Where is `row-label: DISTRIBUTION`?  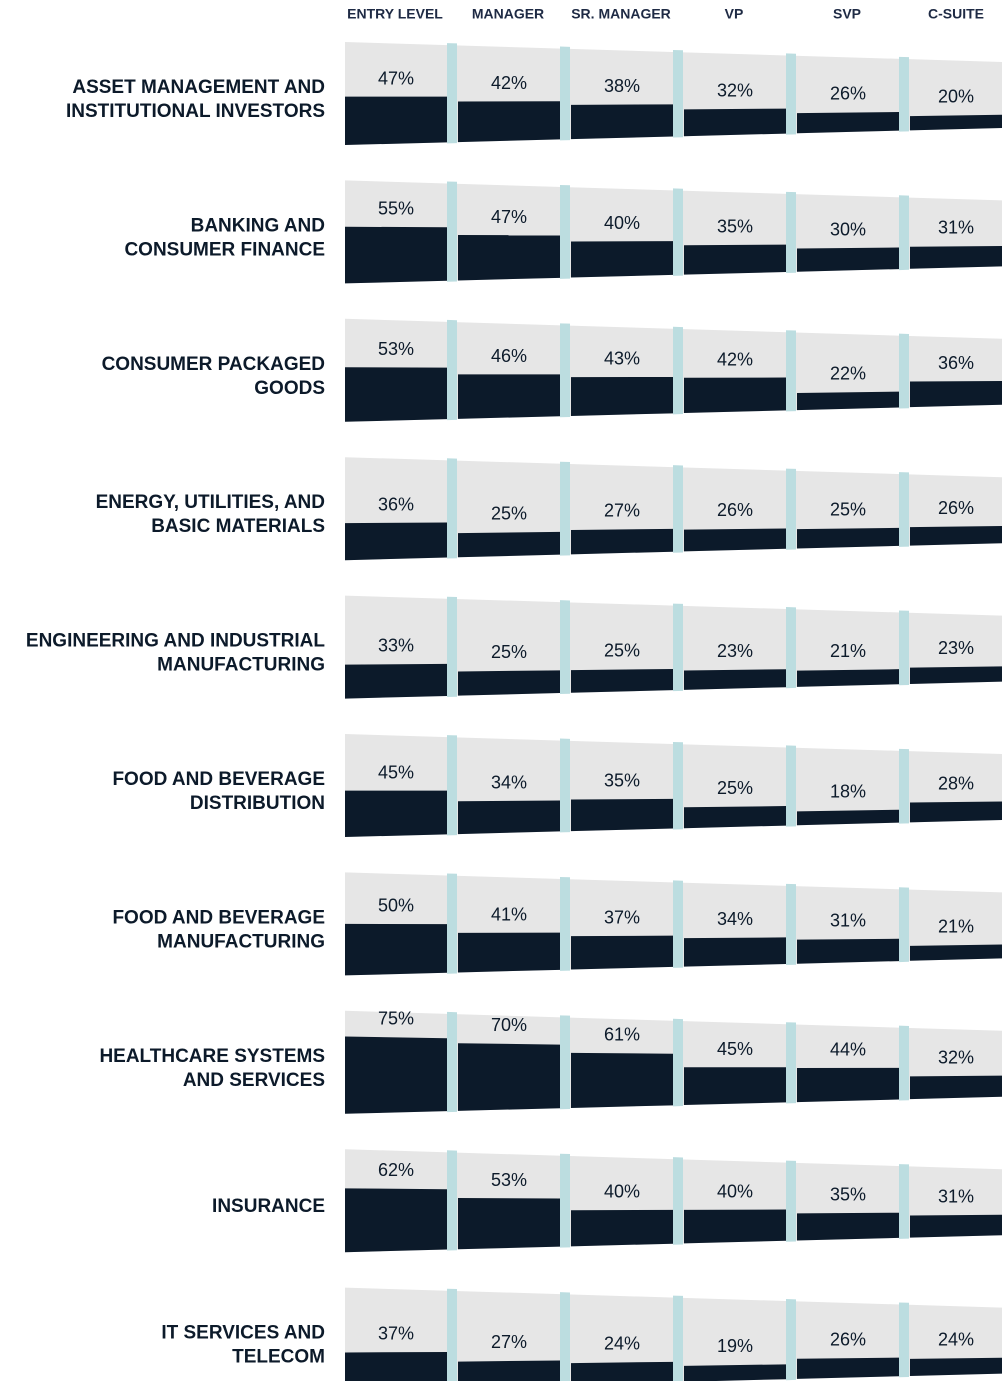 row-label: DISTRIBUTION is located at coordinates (257, 803).